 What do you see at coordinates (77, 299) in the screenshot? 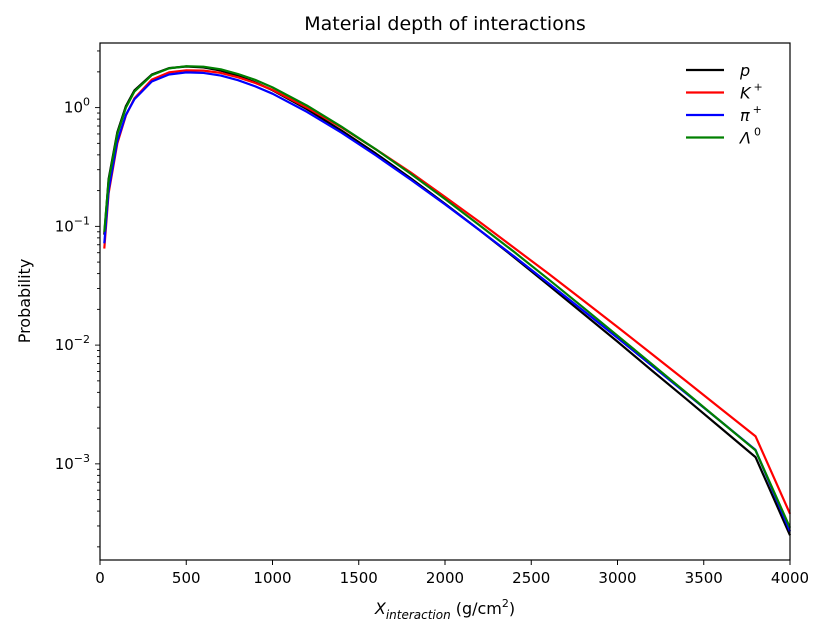
I see `y-axis: 10⁰ 10⁻¹ 10⁻² 10⁻³` at bounding box center [77, 299].